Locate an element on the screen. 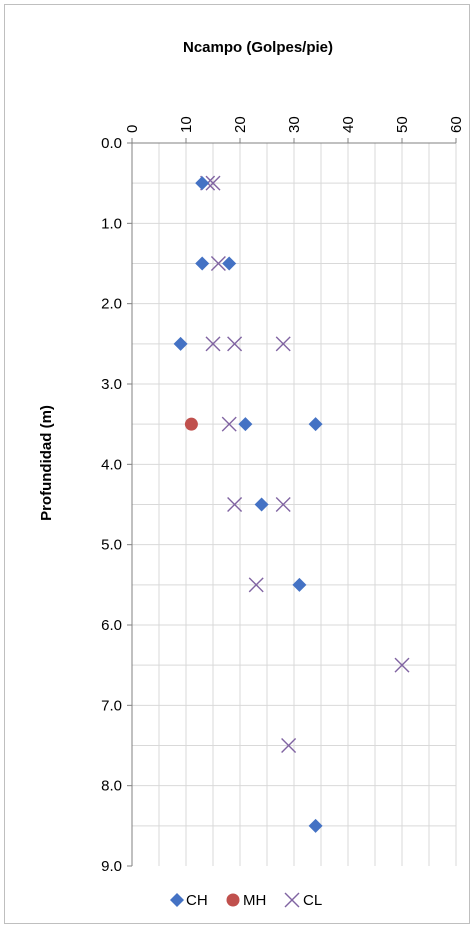 This screenshot has height=930, width=476. x-tick-label: 40 is located at coordinates (348, 124).